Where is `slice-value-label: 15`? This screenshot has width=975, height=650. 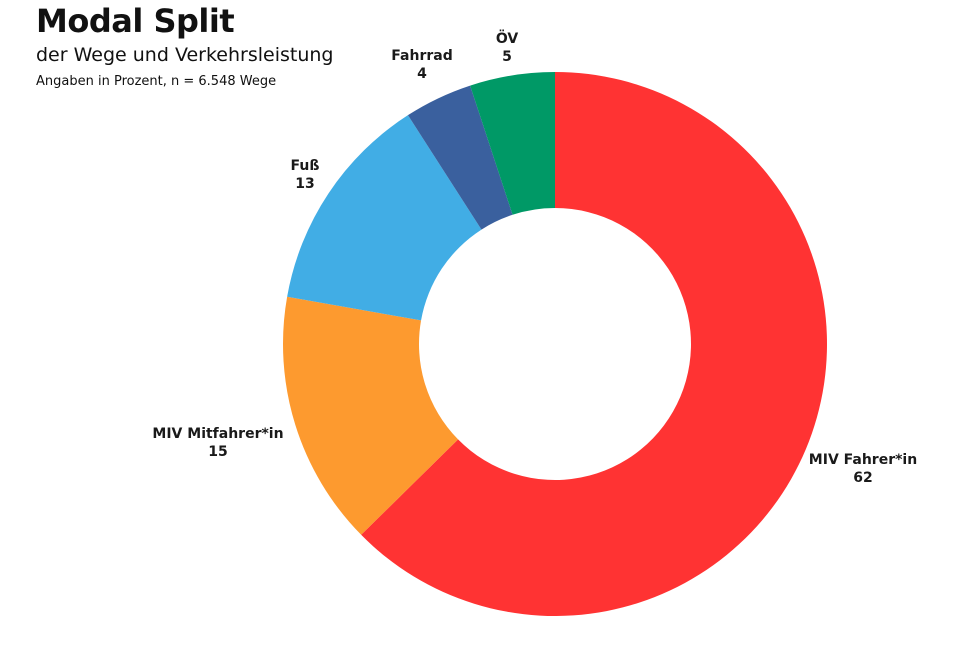
slice-value-label: 15 is located at coordinates (217, 452).